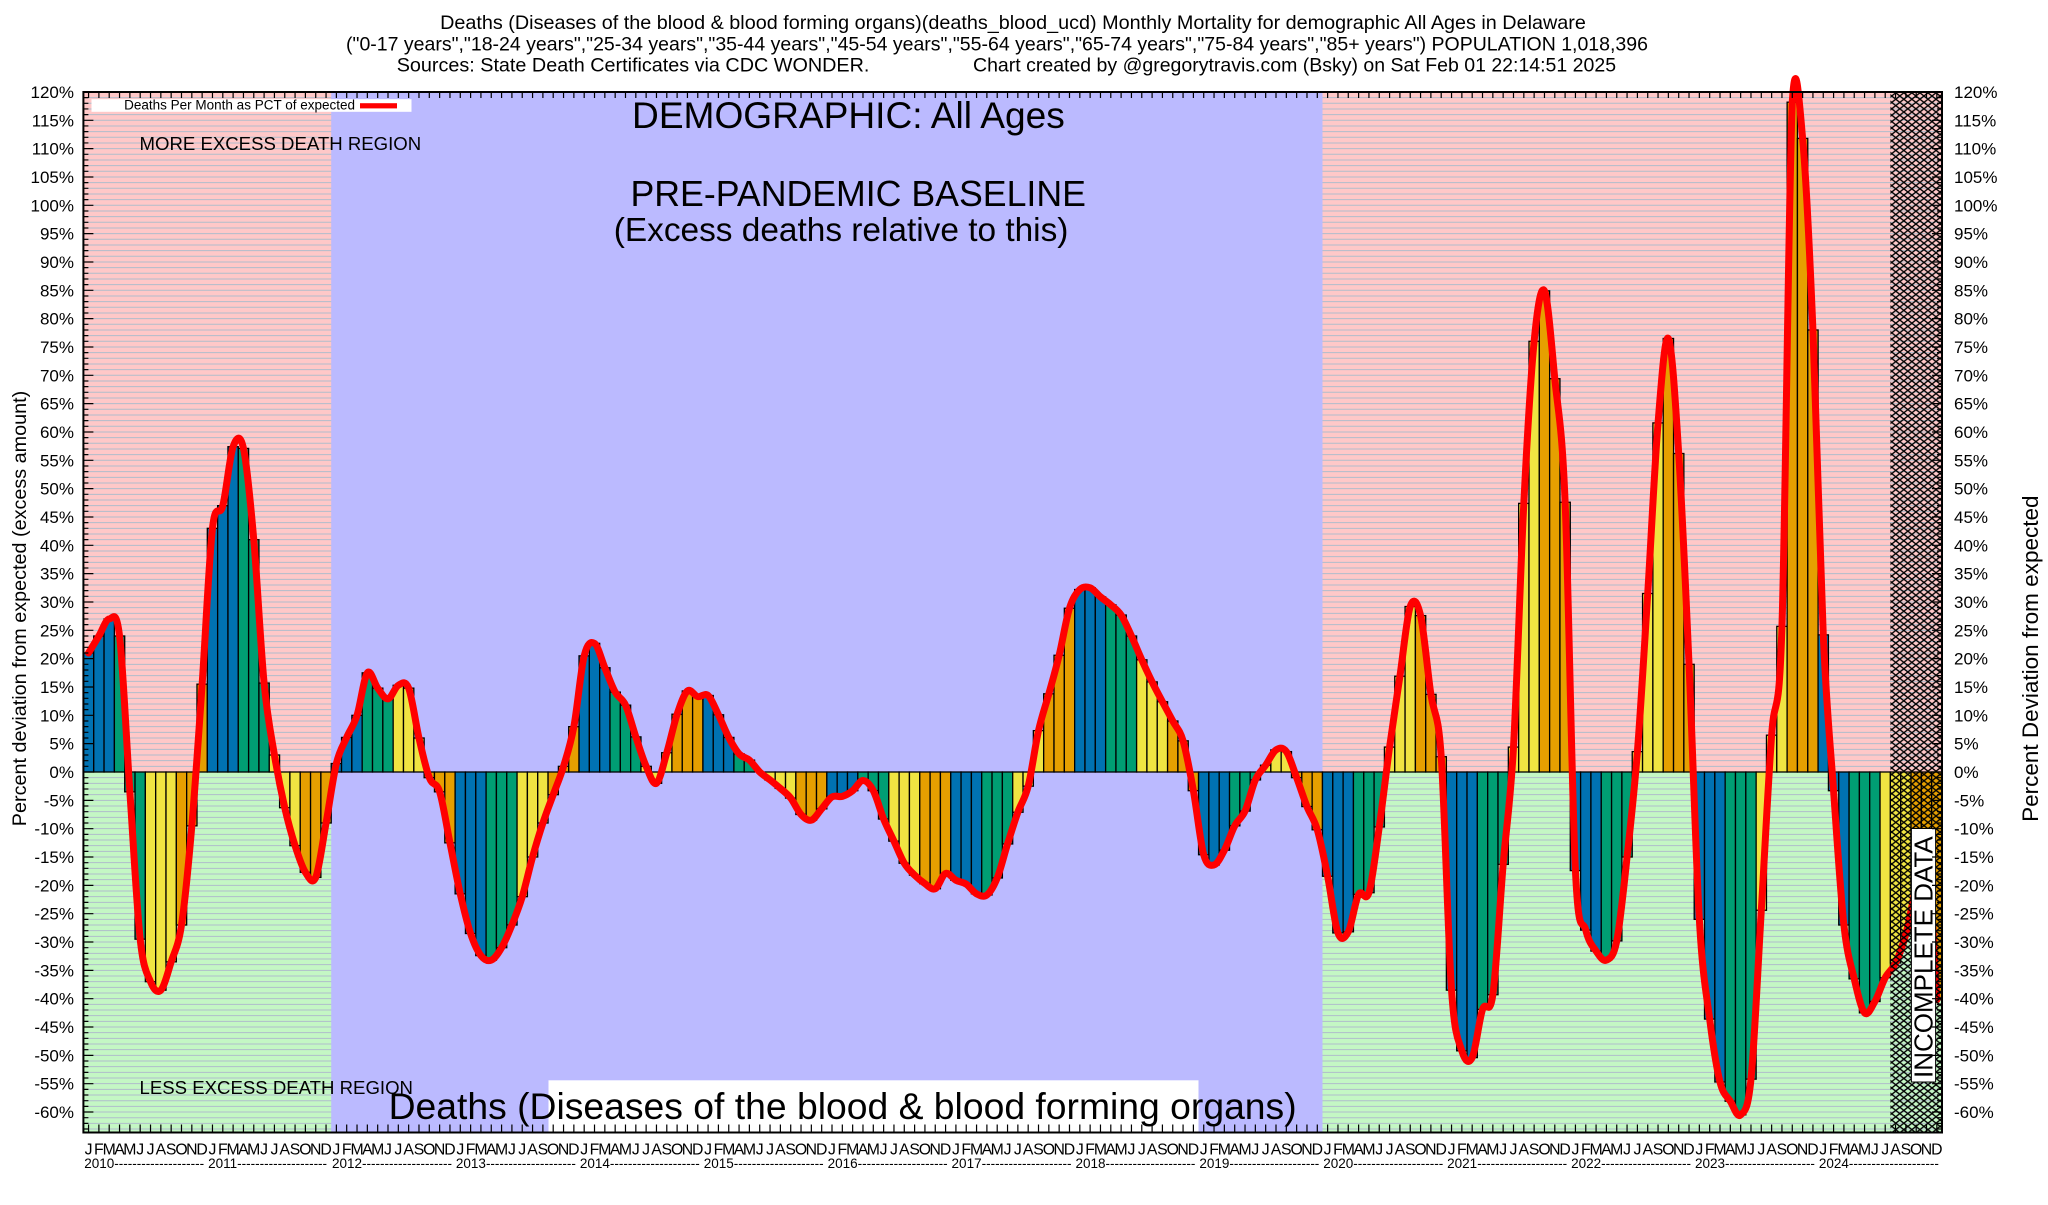 This screenshot has height=1205, width=2048. I want to click on svg-text: 2023--------------------, so click(1755, 1163).